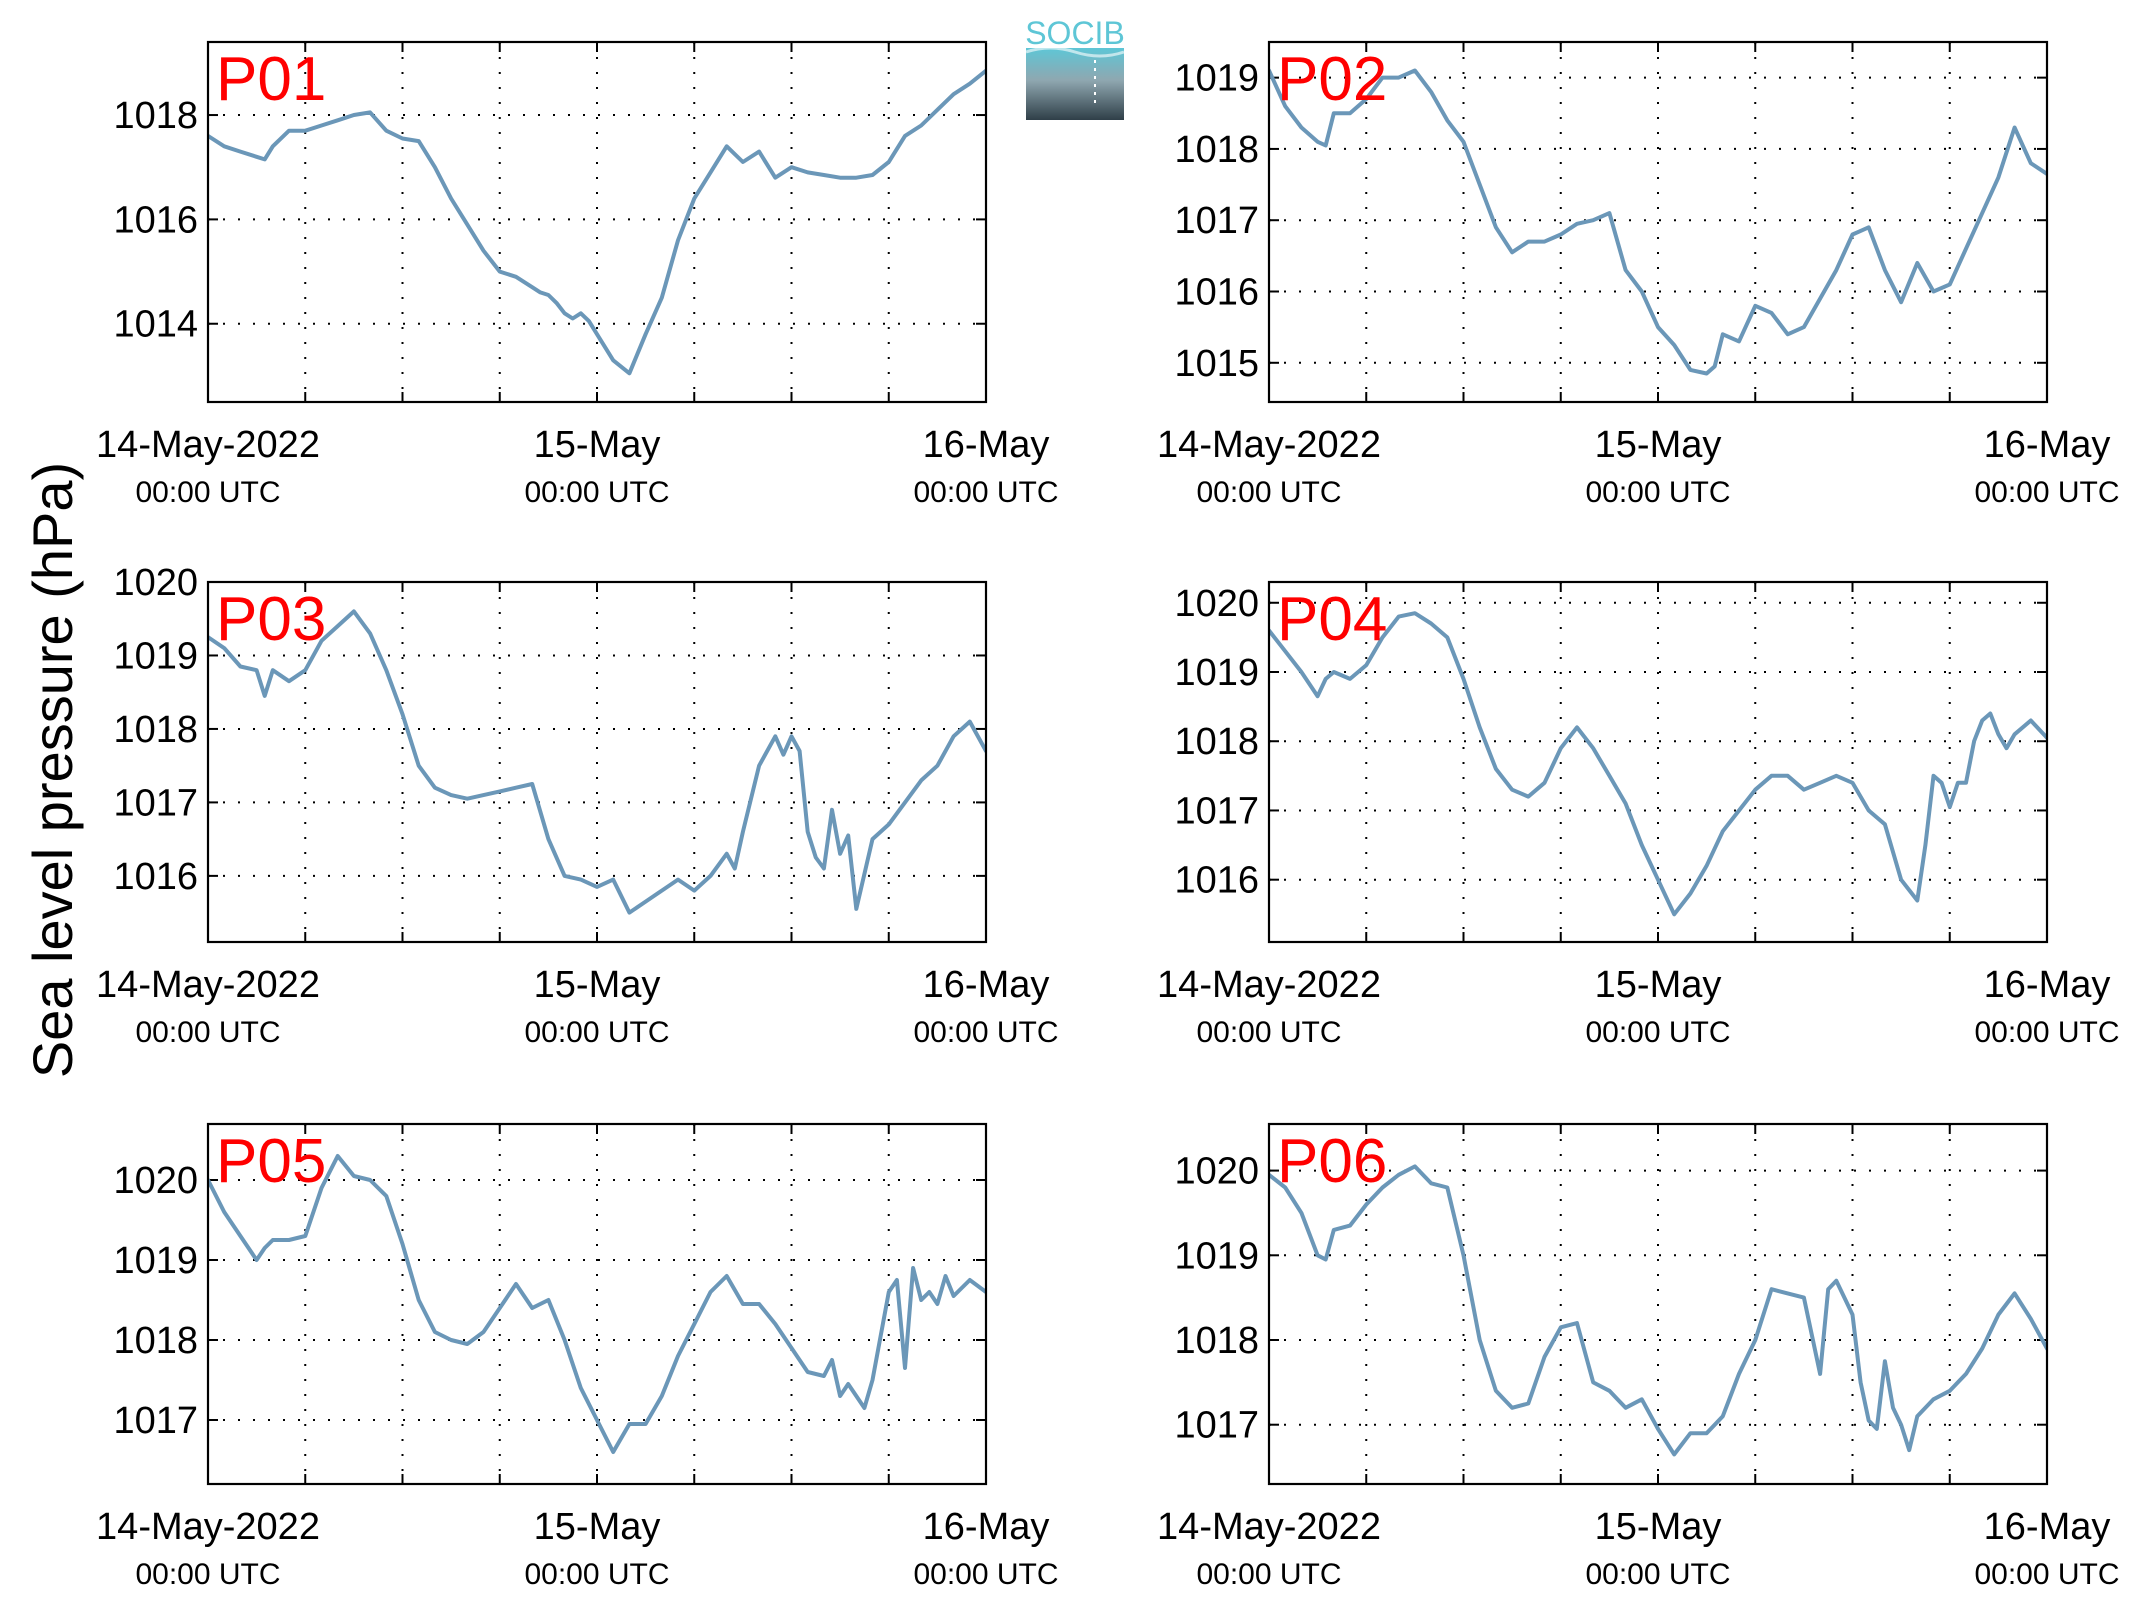 The image size is (2133, 1608). Describe the element at coordinates (1075, 52) in the screenshot. I see `socib-logo-wave` at that location.